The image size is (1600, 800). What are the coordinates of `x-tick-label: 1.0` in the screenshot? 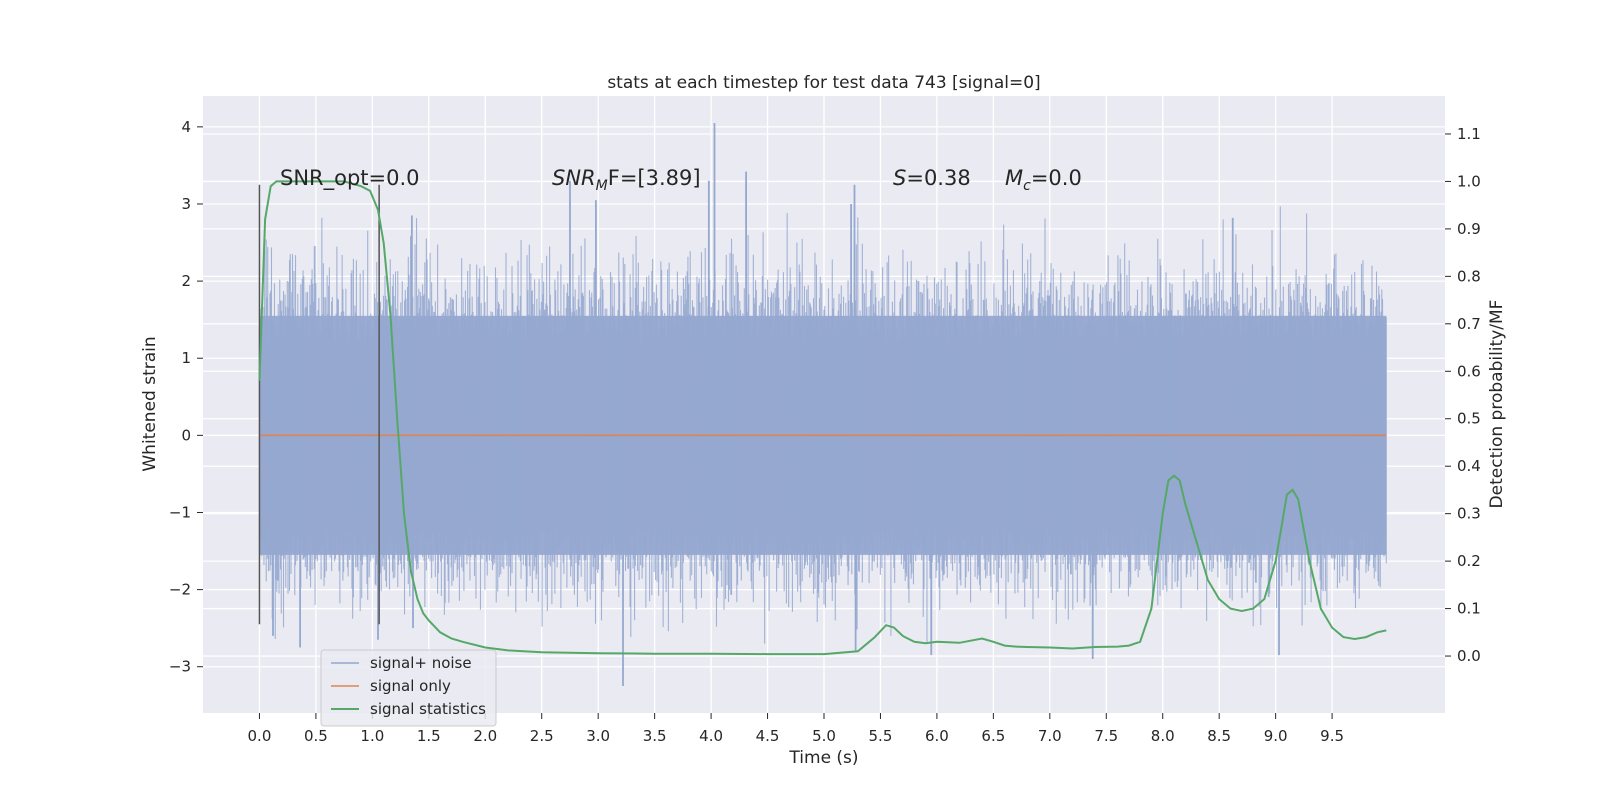 It's located at (372, 736).